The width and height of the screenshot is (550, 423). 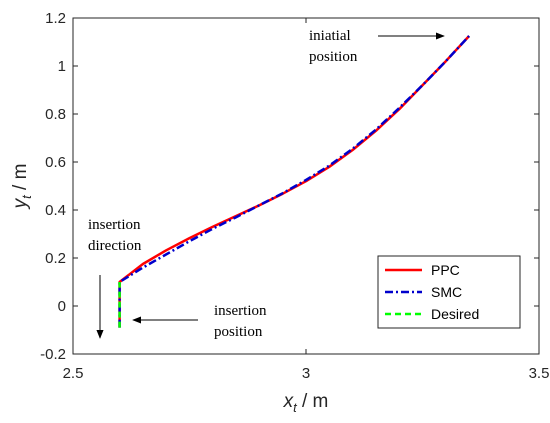 I want to click on x-tick-label: 3.5, so click(x=539, y=373).